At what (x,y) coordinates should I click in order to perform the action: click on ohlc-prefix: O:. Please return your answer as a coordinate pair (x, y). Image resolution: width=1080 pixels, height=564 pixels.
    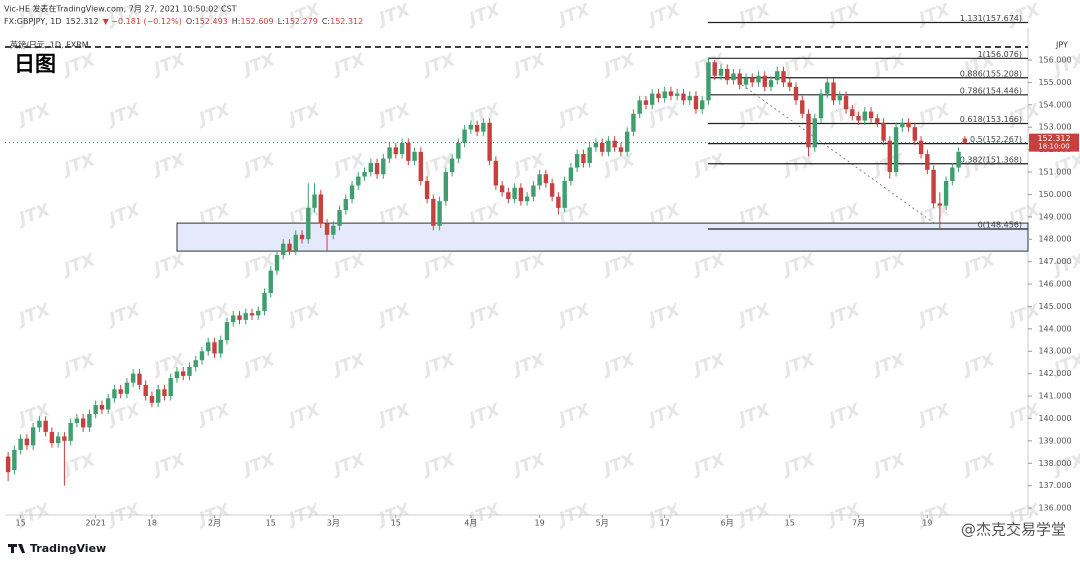
    Looking at the image, I should click on (190, 21).